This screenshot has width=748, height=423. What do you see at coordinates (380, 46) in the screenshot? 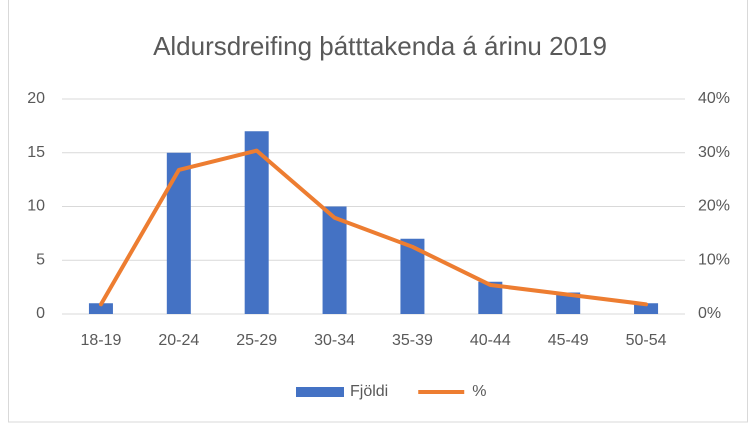
I see `chart-title: Aldursdreifing þátttakenda á árinu 2019` at bounding box center [380, 46].